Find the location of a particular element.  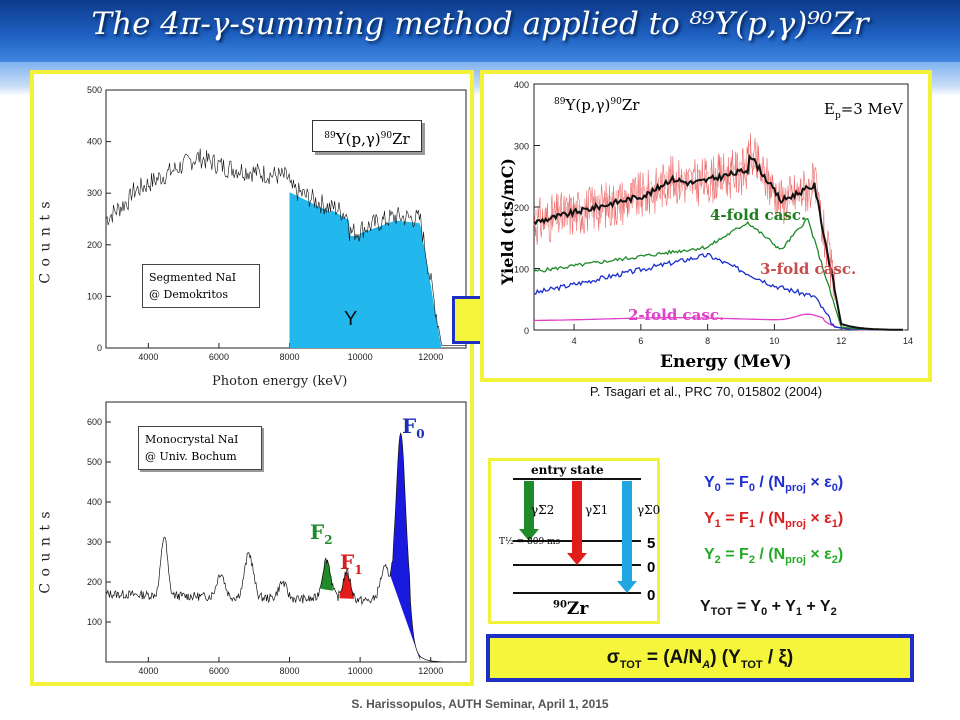

top-ytick-label: 500 is located at coordinates (94, 90).